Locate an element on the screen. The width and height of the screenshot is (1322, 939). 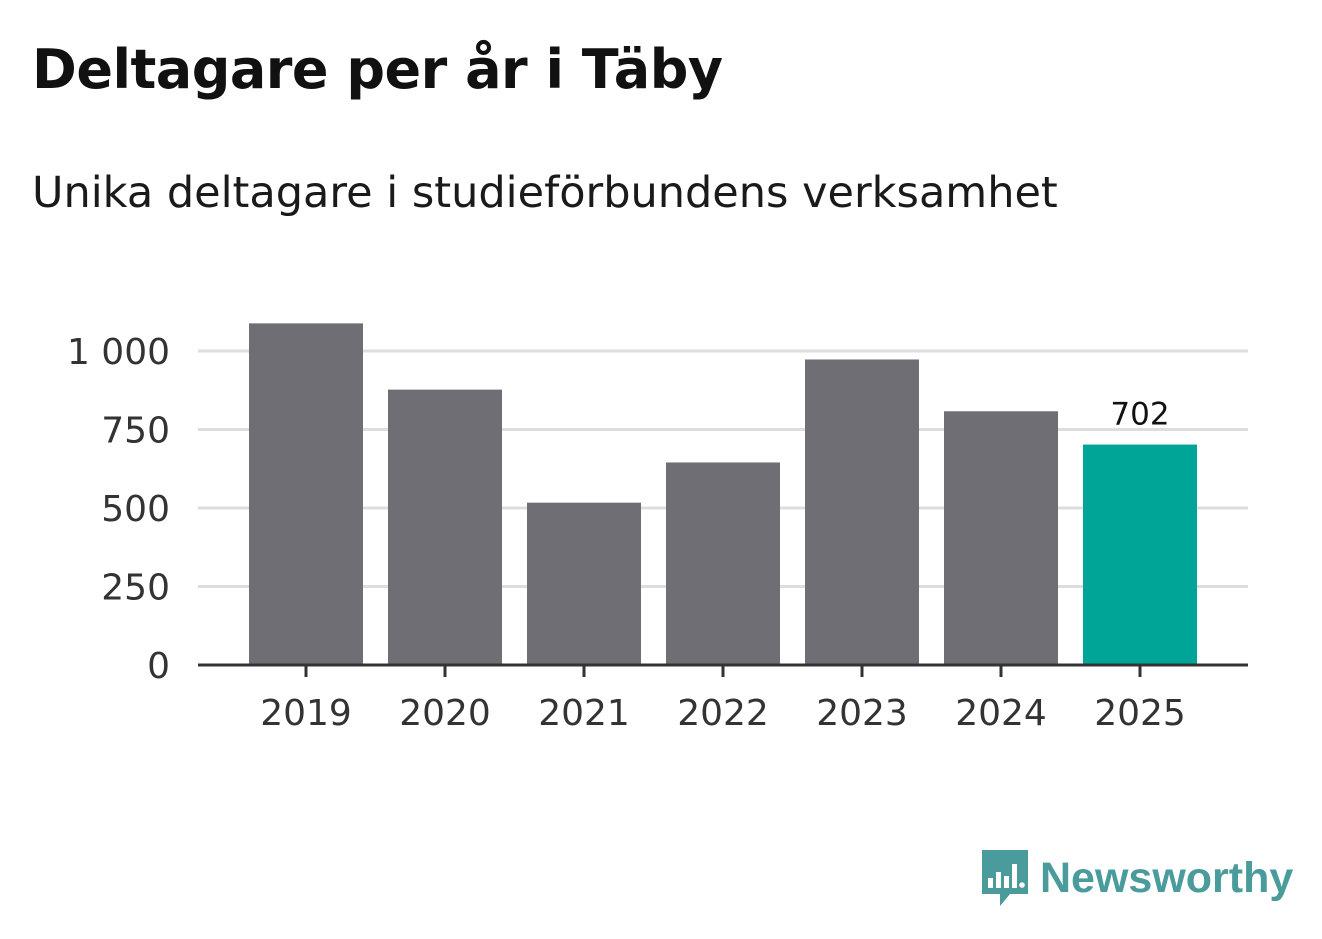
bar-2020 is located at coordinates (445, 527).